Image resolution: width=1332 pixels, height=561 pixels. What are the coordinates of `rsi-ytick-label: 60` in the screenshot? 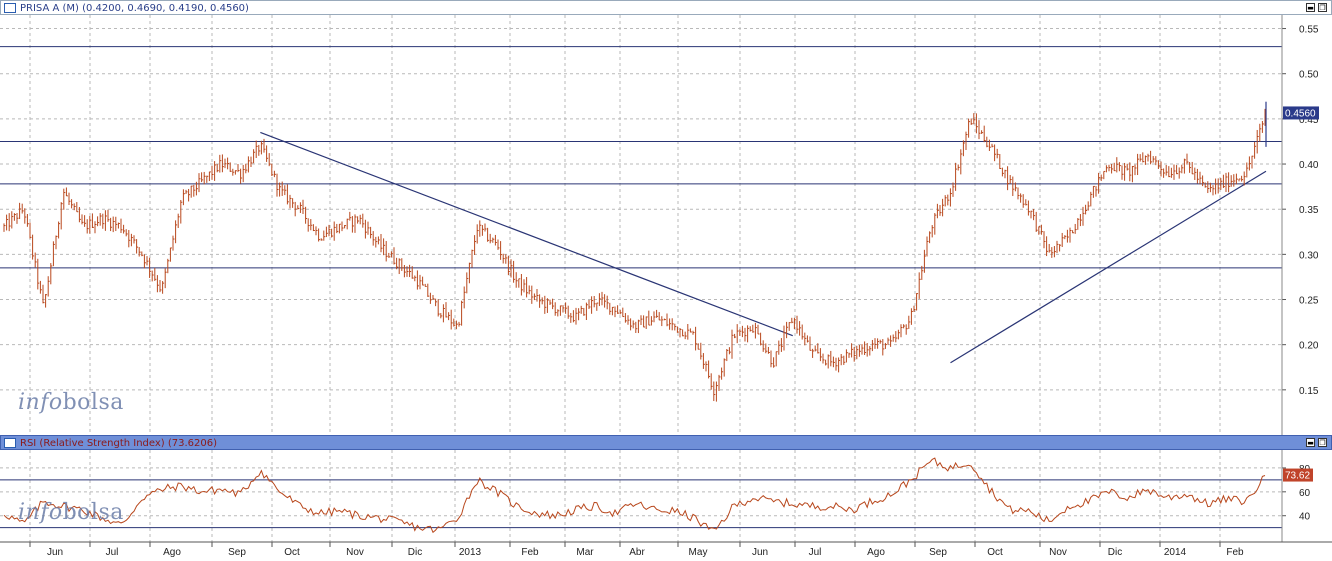 It's located at (1305, 493).